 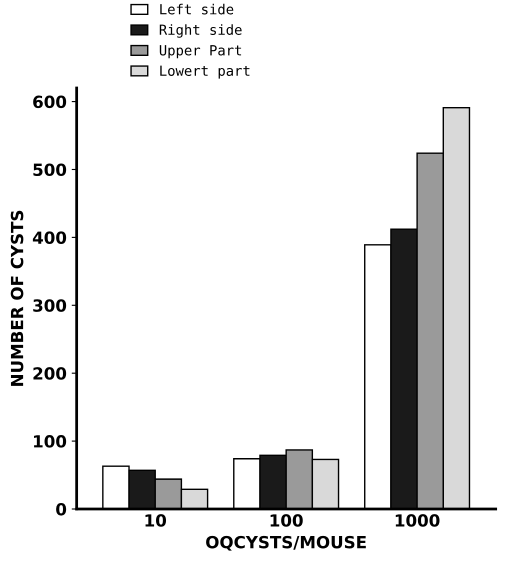 What do you see at coordinates (49, 305) in the screenshot?
I see `y-tick-label: 300` at bounding box center [49, 305].